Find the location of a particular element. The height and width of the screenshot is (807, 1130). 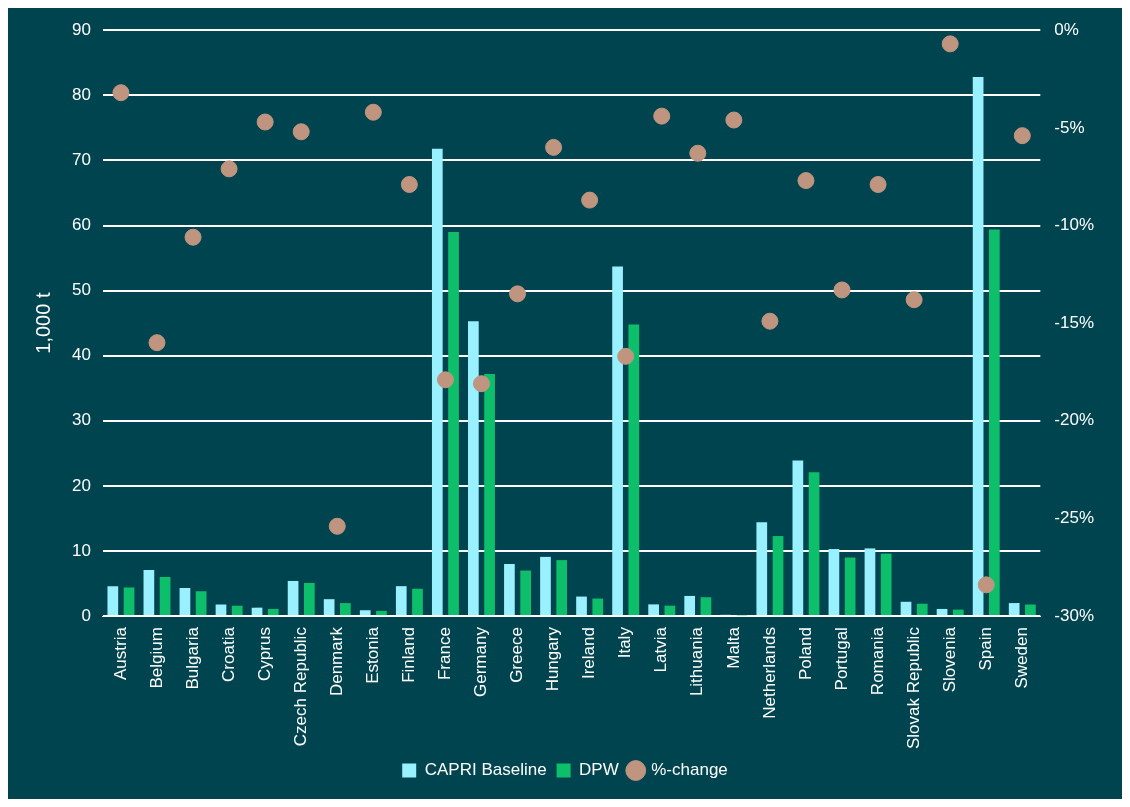

y-tick-label: 50 is located at coordinates (81, 290).